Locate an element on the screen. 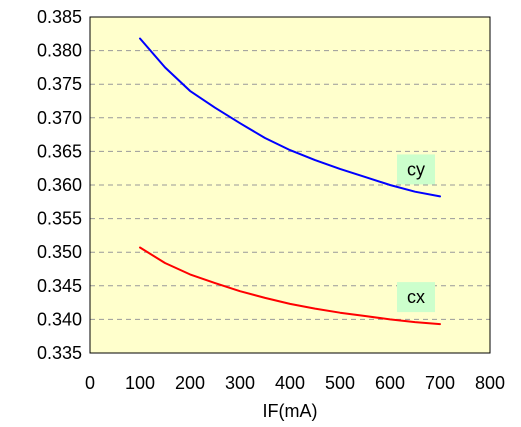 This screenshot has width=521, height=427. series-label-text: cy is located at coordinates (416, 169).